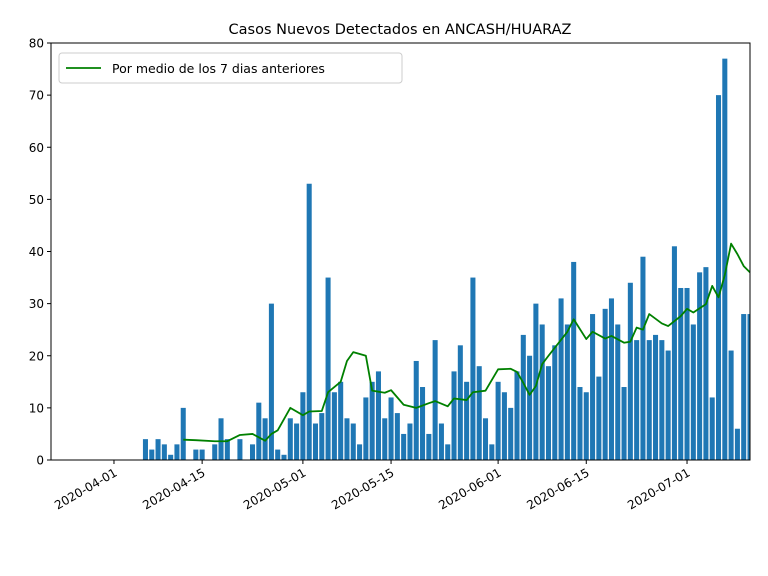 The height and width of the screenshot is (576, 768). Describe the element at coordinates (218, 68) in the screenshot. I see `legend-label-moving-average: Por medio de los 7 dias anteriores` at that location.